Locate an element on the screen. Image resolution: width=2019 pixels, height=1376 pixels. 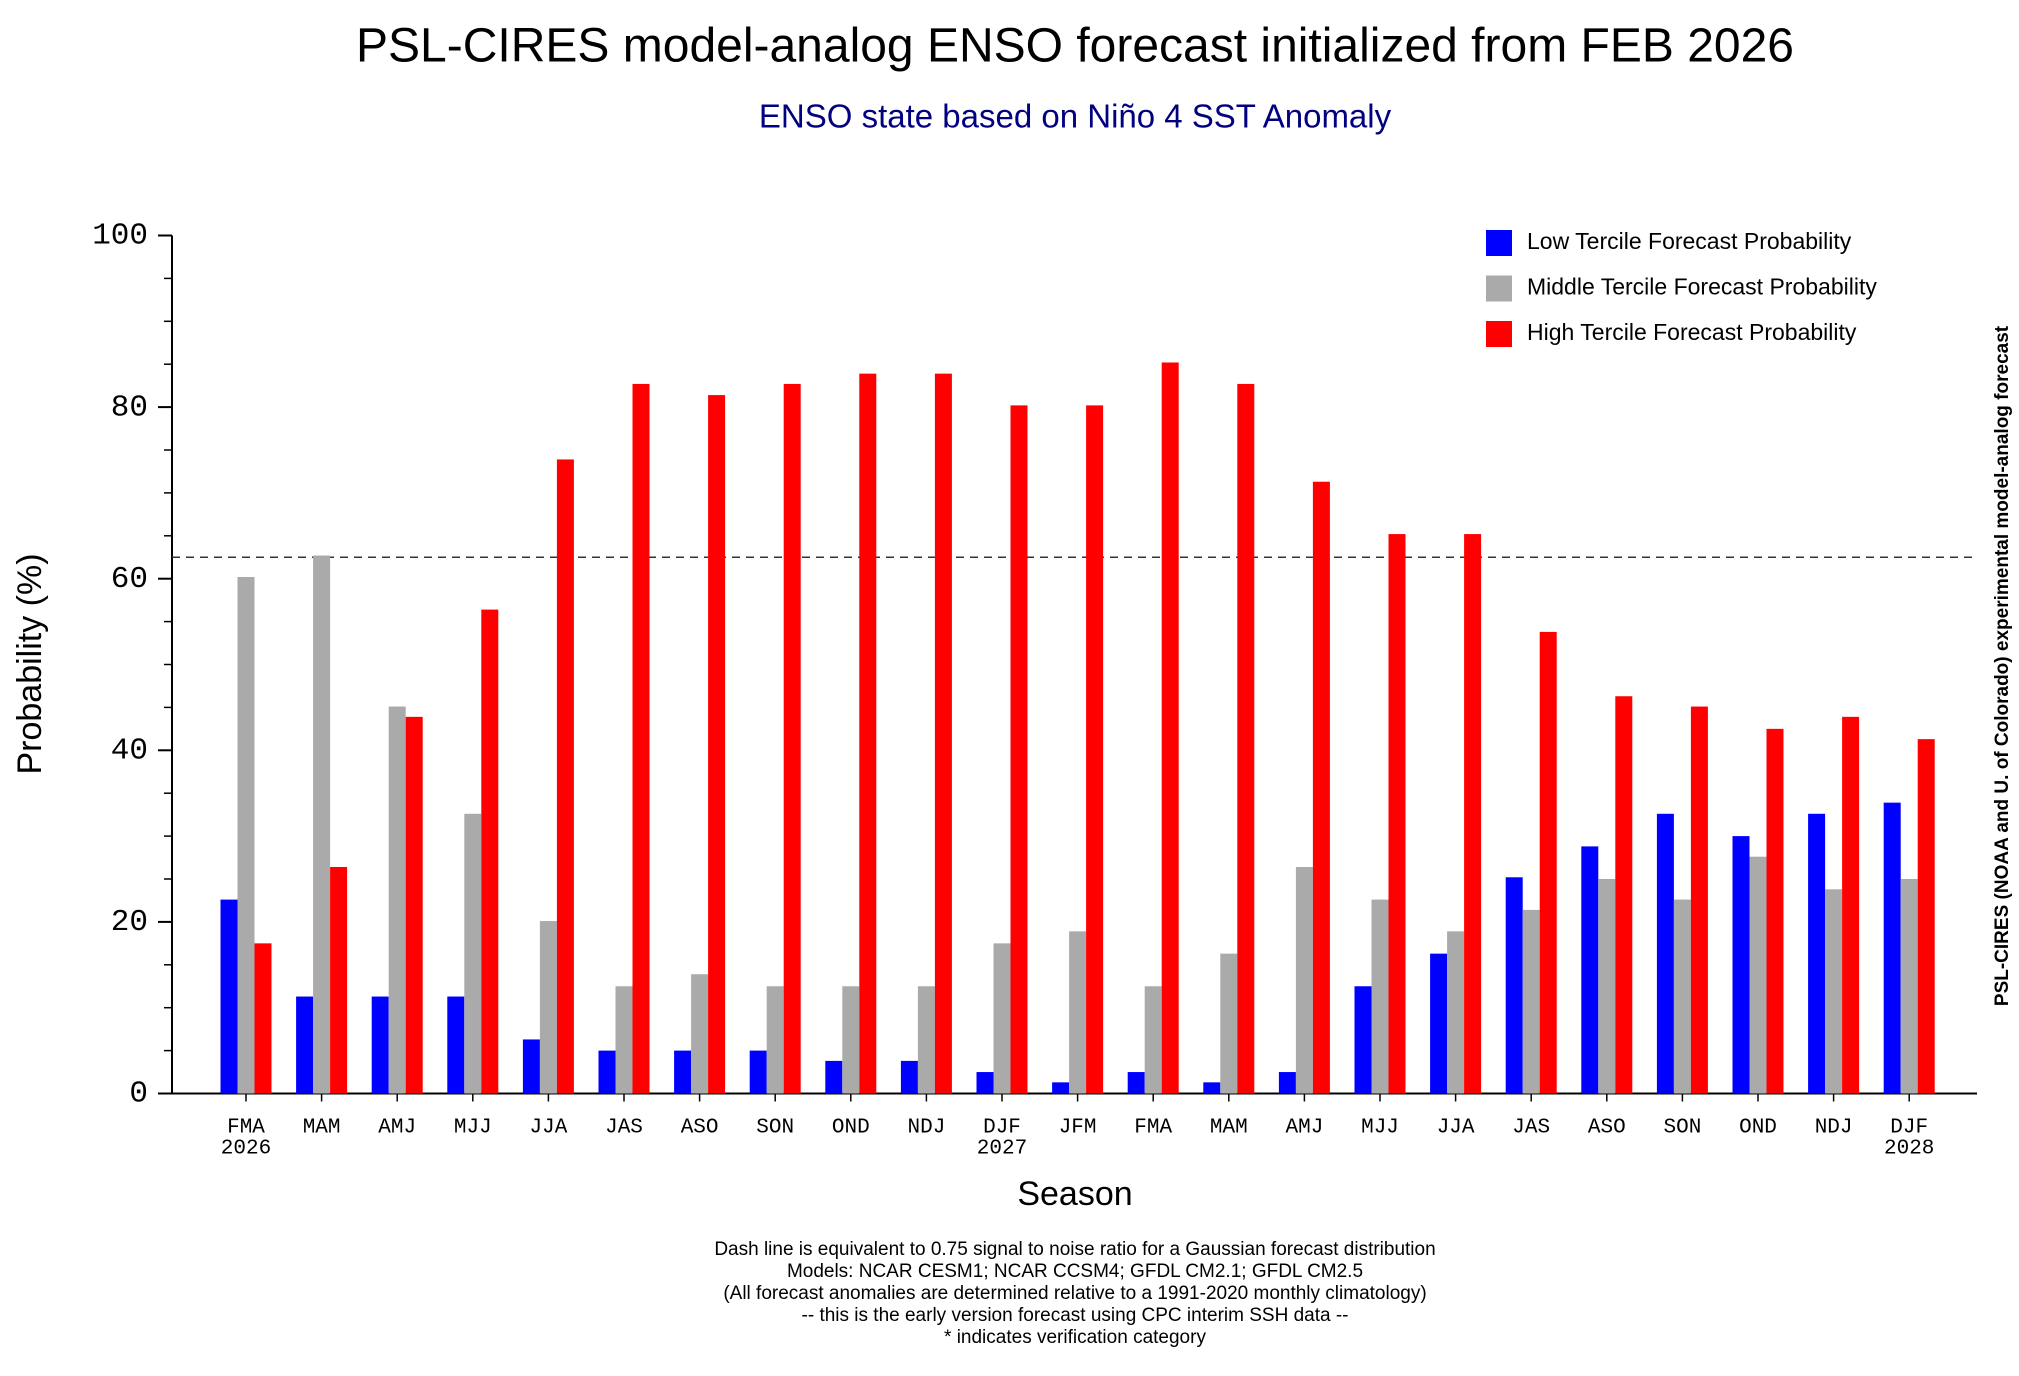
y-tick-label: 0 is located at coordinates (138, 1094).